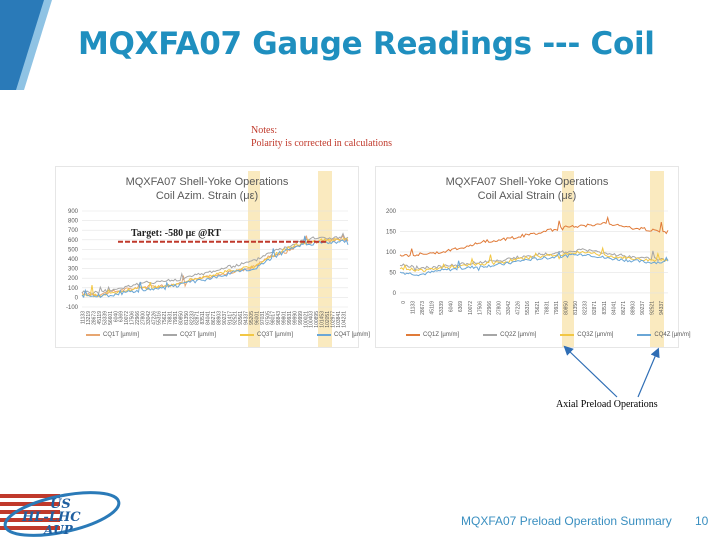 The width and height of the screenshot is (720, 540). Describe the element at coordinates (441, 335) in the screenshot. I see `legend-label: CQ1Z [µm/m]` at that location.